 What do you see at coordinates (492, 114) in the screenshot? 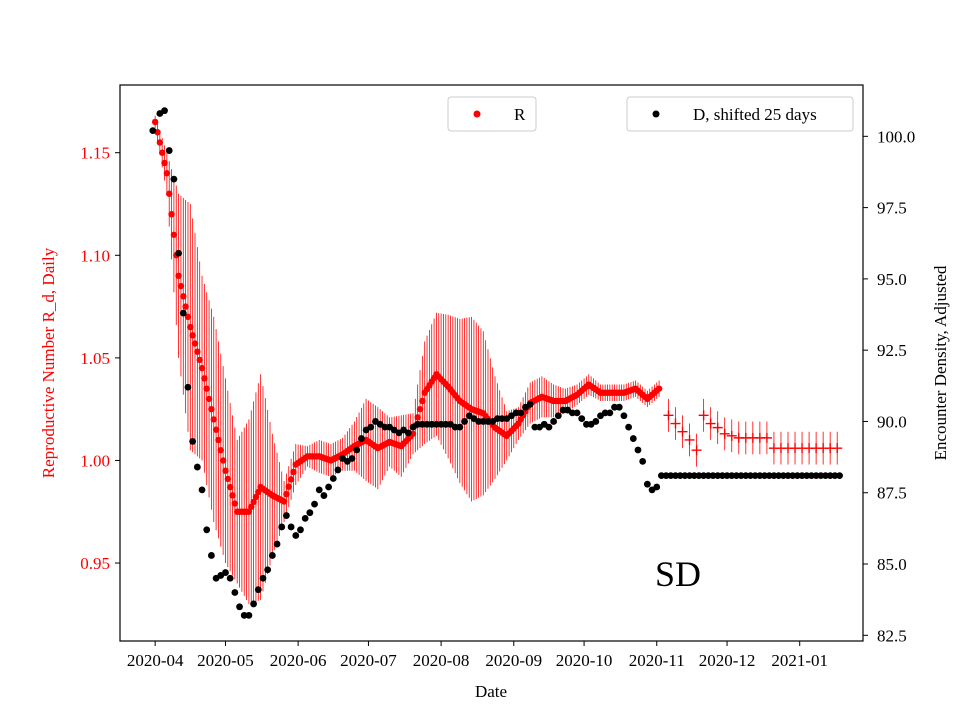
I see `legend-r: R` at bounding box center [492, 114].